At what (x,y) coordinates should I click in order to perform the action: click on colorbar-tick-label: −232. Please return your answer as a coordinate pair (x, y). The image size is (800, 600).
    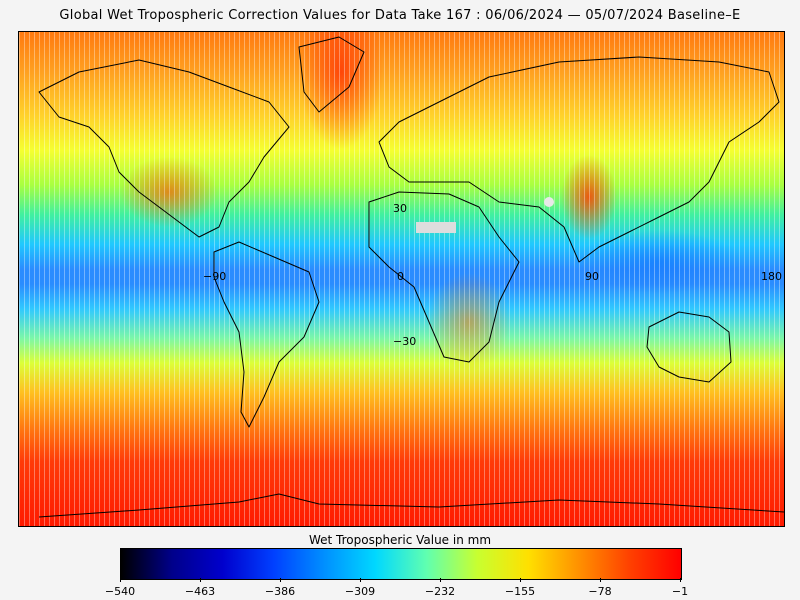
    Looking at the image, I should click on (440, 591).